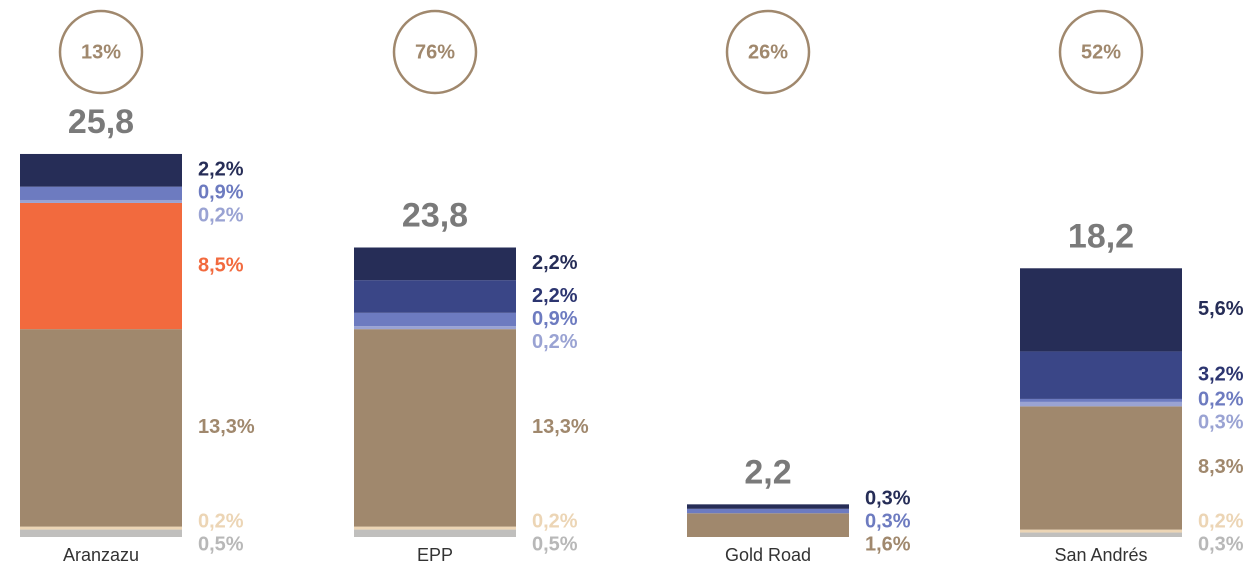 The image size is (1259, 565). I want to click on percent-label: 52%, so click(1101, 52).